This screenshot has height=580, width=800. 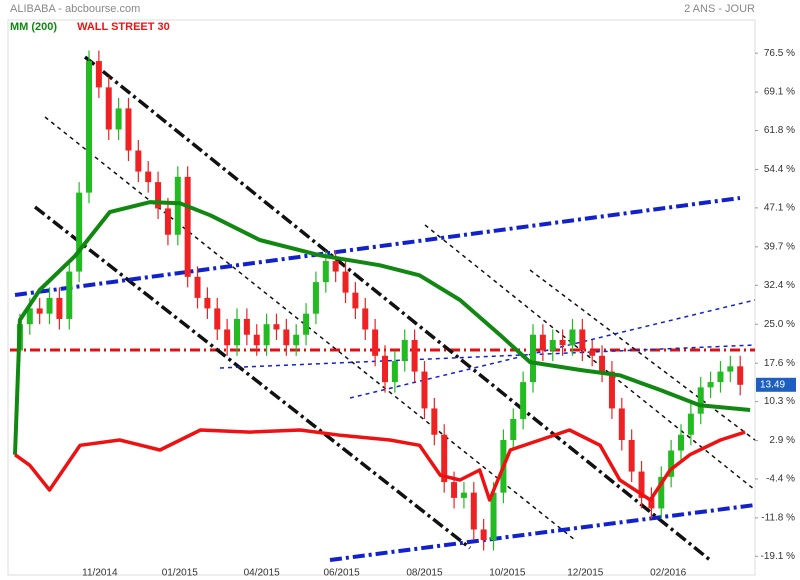 I want to click on x-tick-label: 04/2015, so click(x=262, y=573).